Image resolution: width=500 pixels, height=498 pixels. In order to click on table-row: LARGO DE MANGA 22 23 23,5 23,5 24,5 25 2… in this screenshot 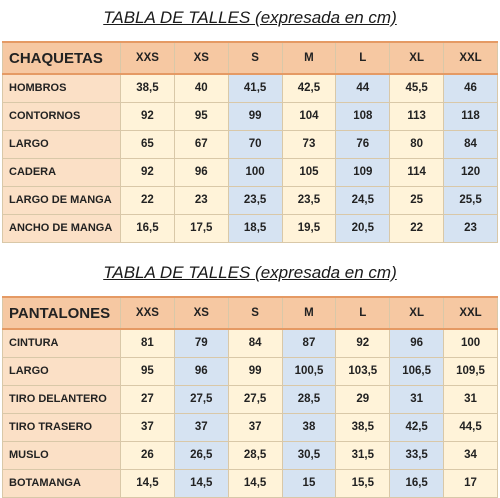, I will do `click(250, 200)`.